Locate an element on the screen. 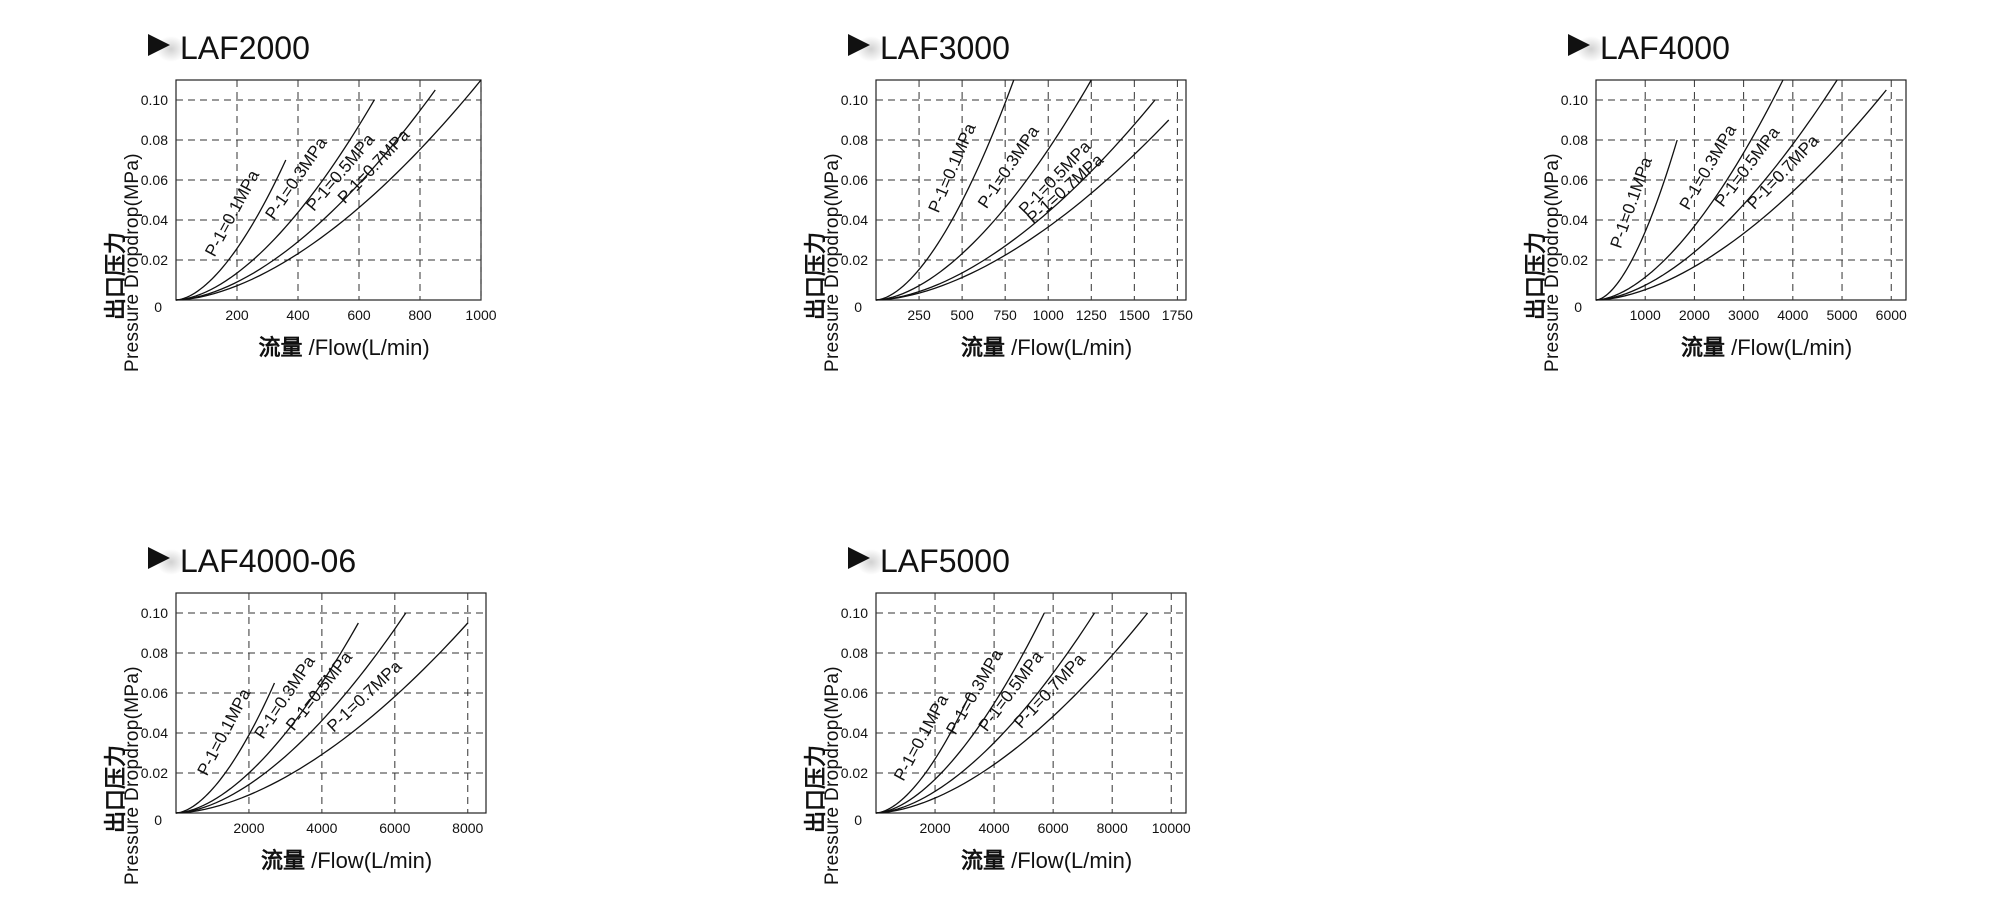  x-tick-label: 3000 is located at coordinates (1743, 315).